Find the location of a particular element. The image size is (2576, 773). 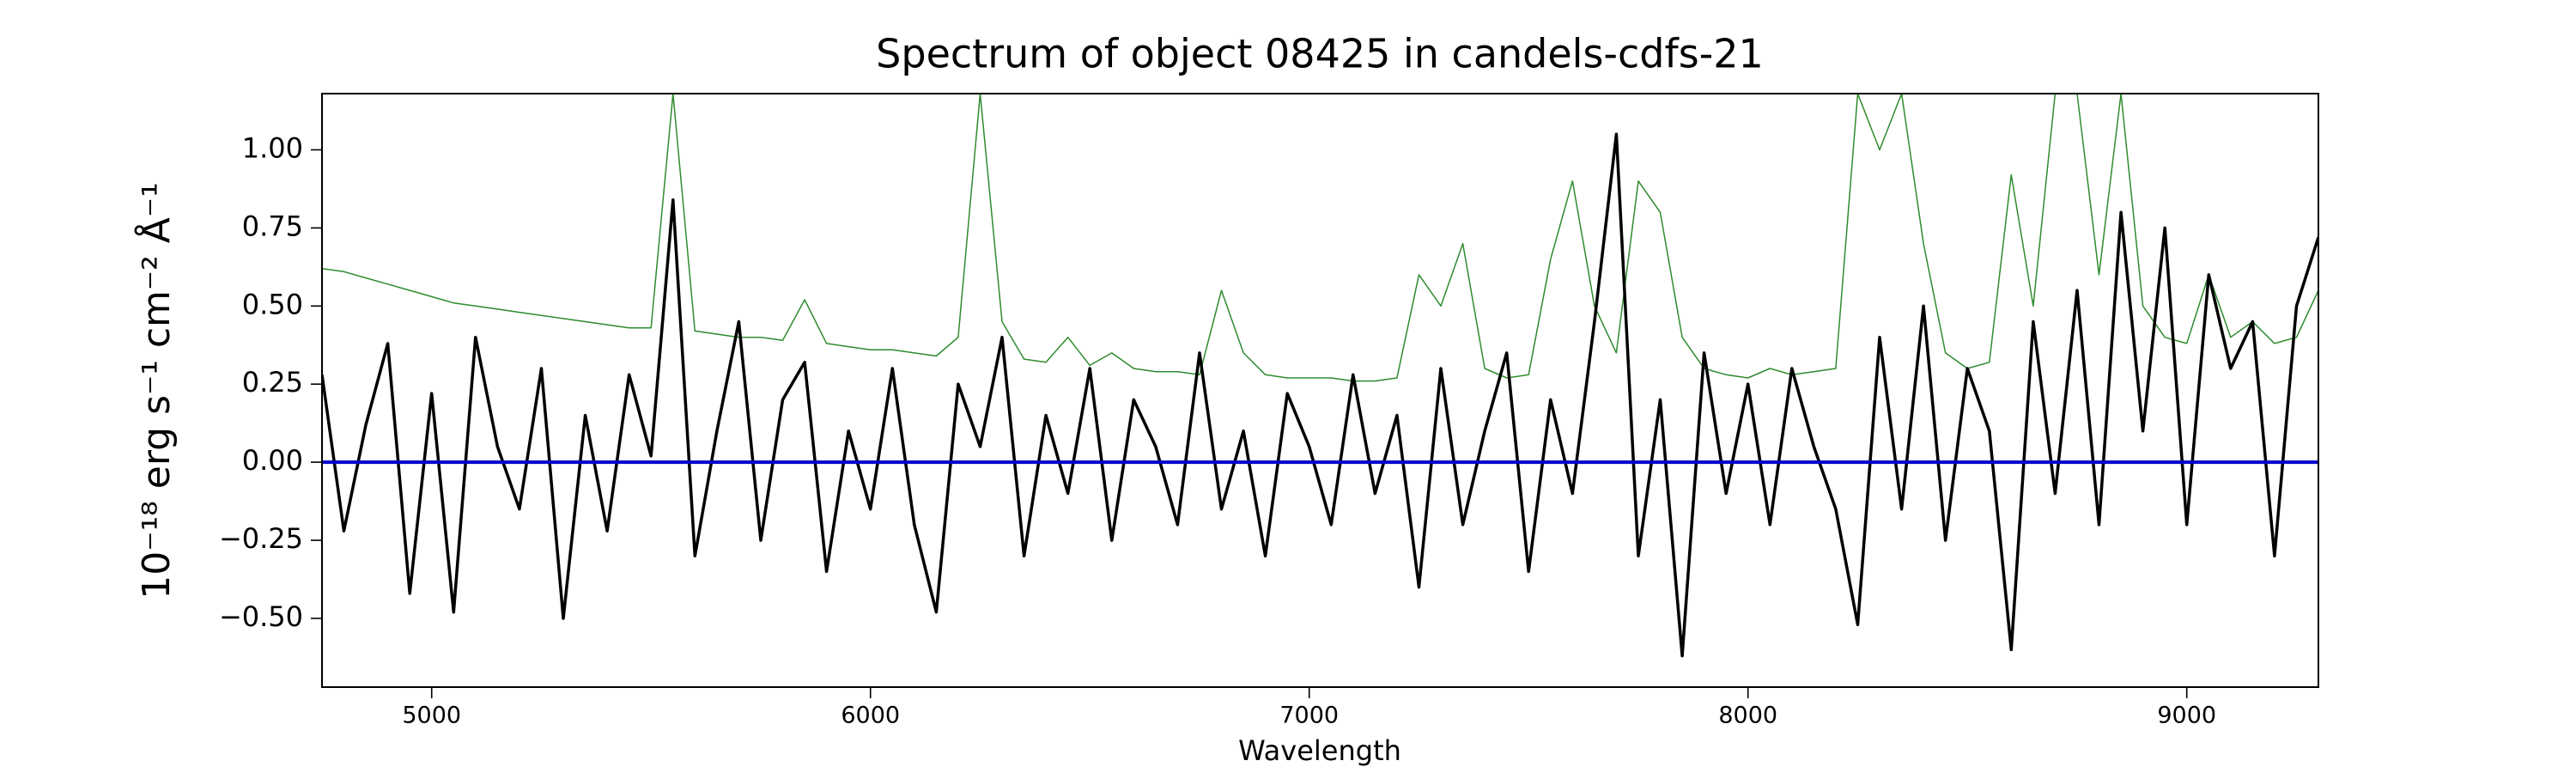

y-tick-label: 1.00 is located at coordinates (272, 147).